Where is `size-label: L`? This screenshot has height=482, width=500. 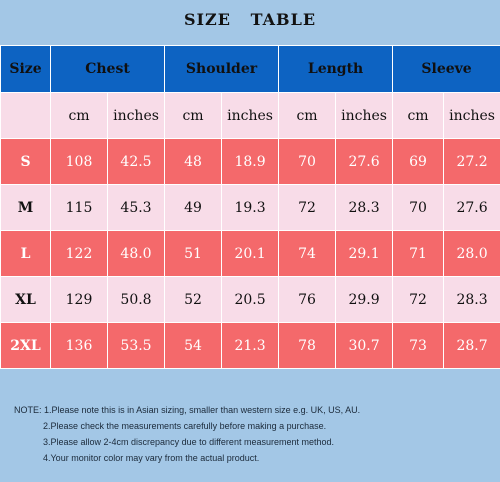
size-label: L is located at coordinates (25, 253).